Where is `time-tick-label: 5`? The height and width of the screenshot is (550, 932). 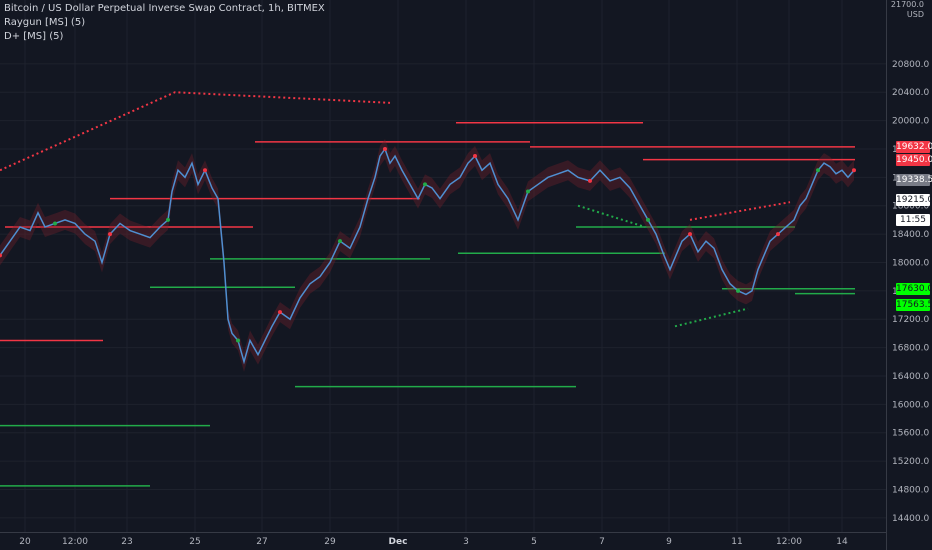 time-tick-label: 5 is located at coordinates (534, 542).